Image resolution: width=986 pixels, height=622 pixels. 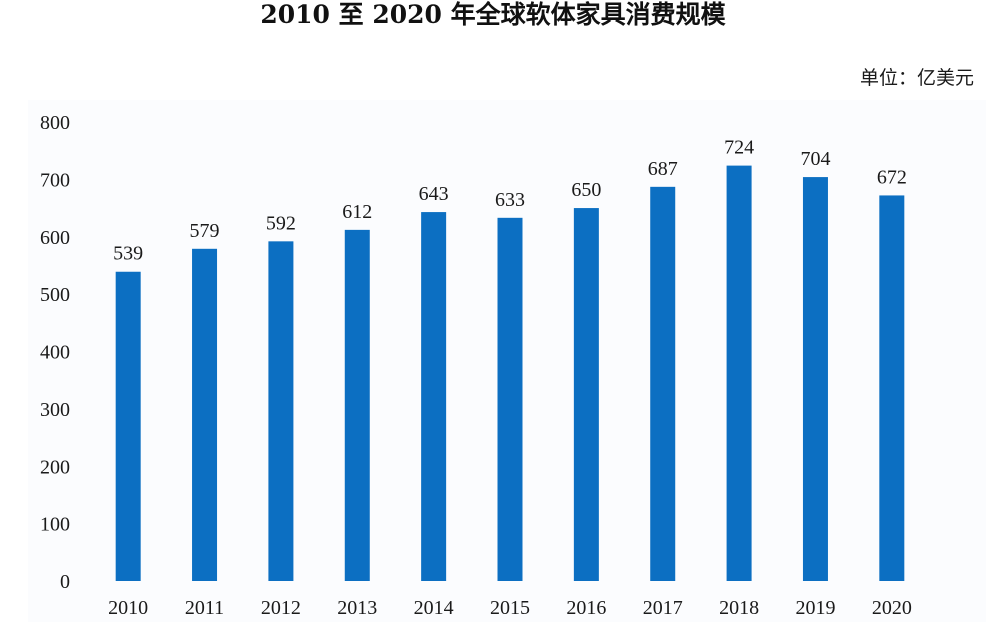 I want to click on y-tick-label: 400, so click(x=55, y=353).